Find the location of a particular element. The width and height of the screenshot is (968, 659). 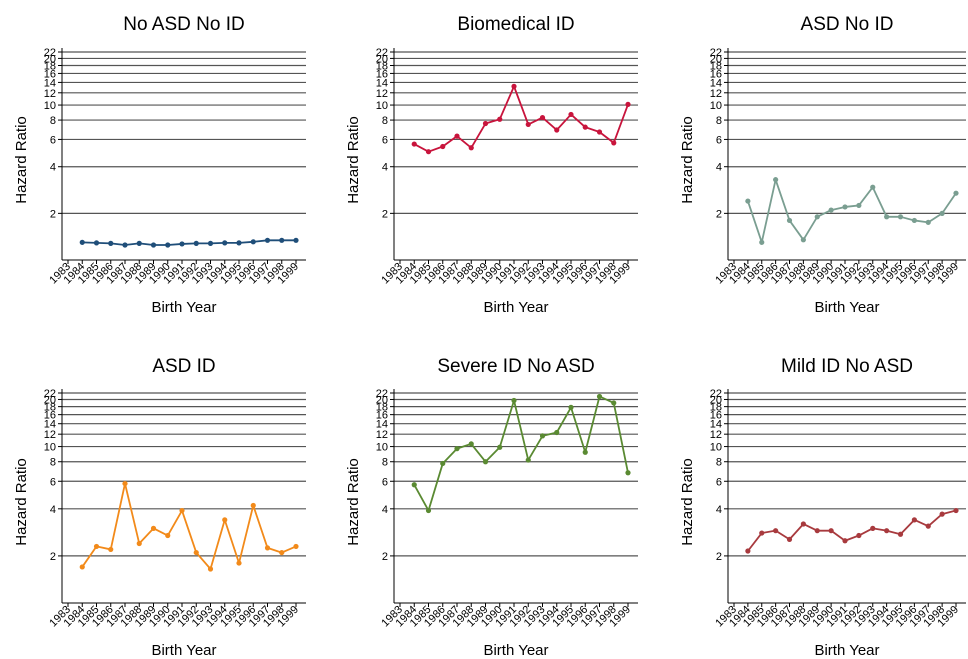

chart-title: No ASD No ID is located at coordinates (183, 24).